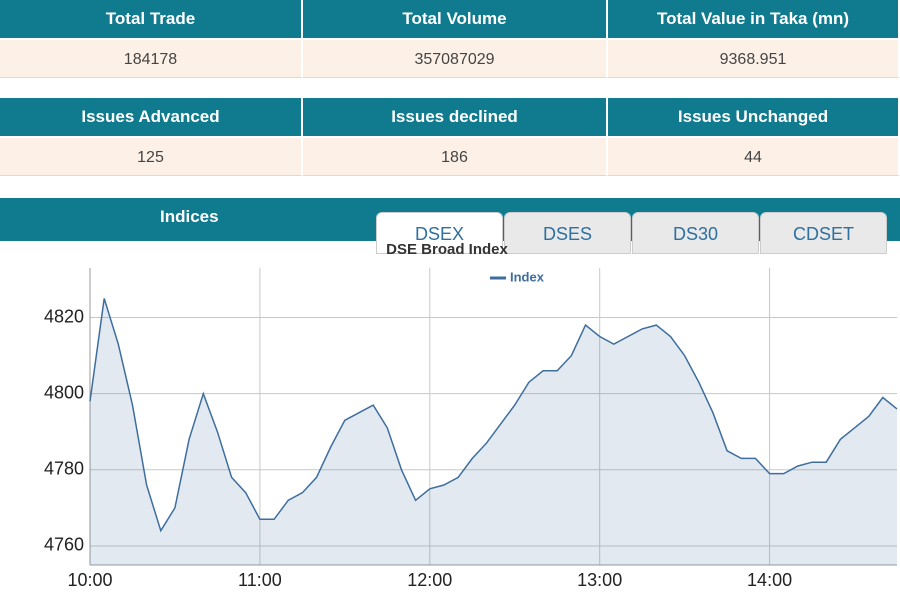  Describe the element at coordinates (260, 580) in the screenshot. I see `x-tick-label: 11:00` at that location.